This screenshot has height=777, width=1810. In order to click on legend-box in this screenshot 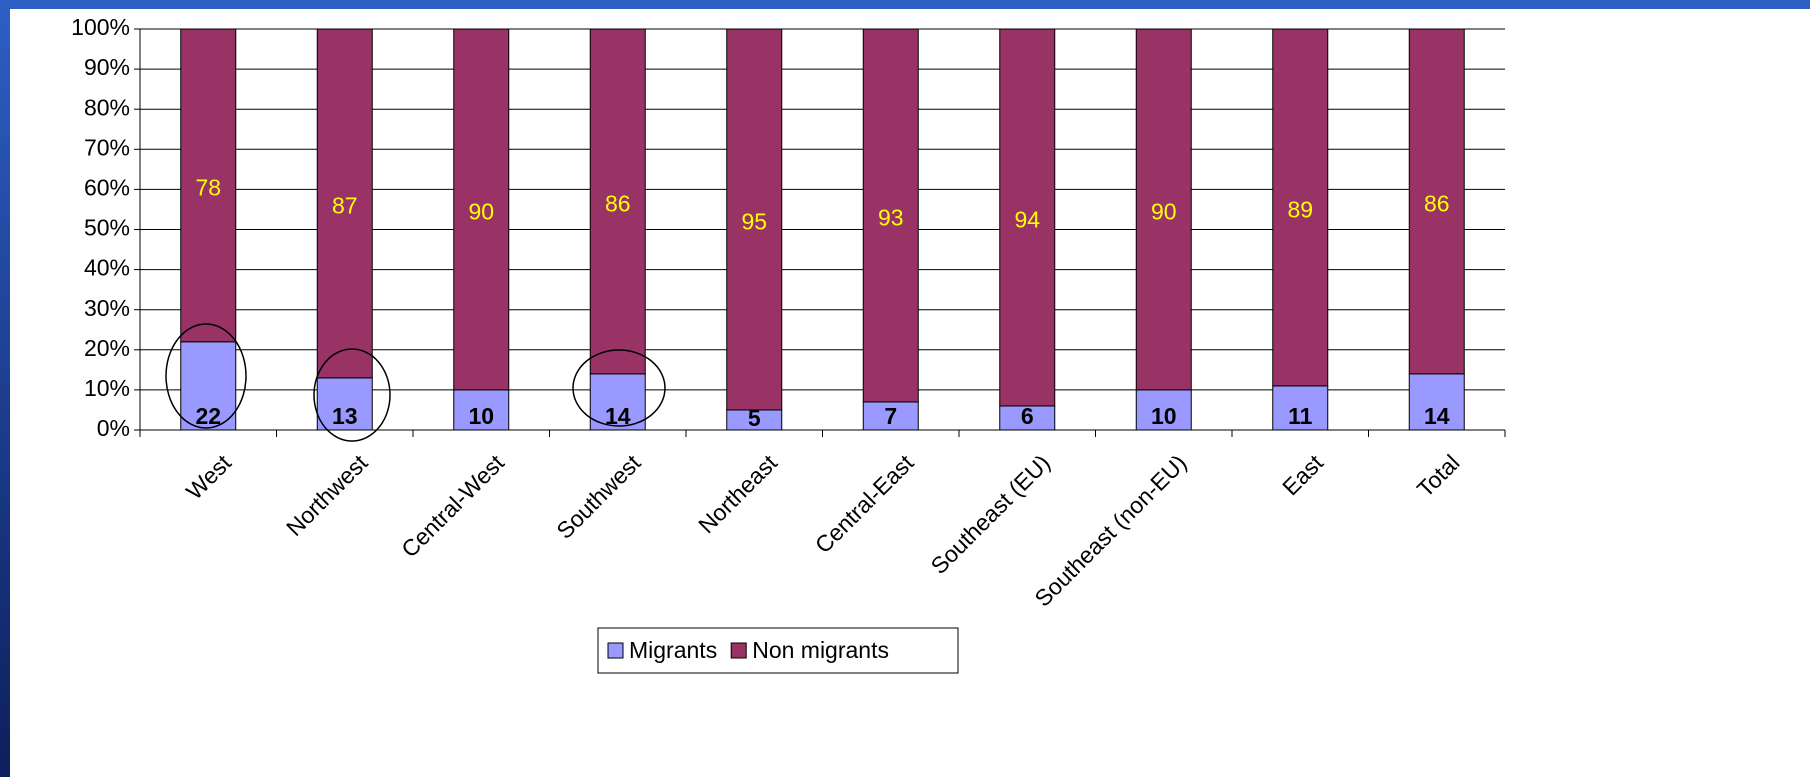, I will do `click(778, 650)`.